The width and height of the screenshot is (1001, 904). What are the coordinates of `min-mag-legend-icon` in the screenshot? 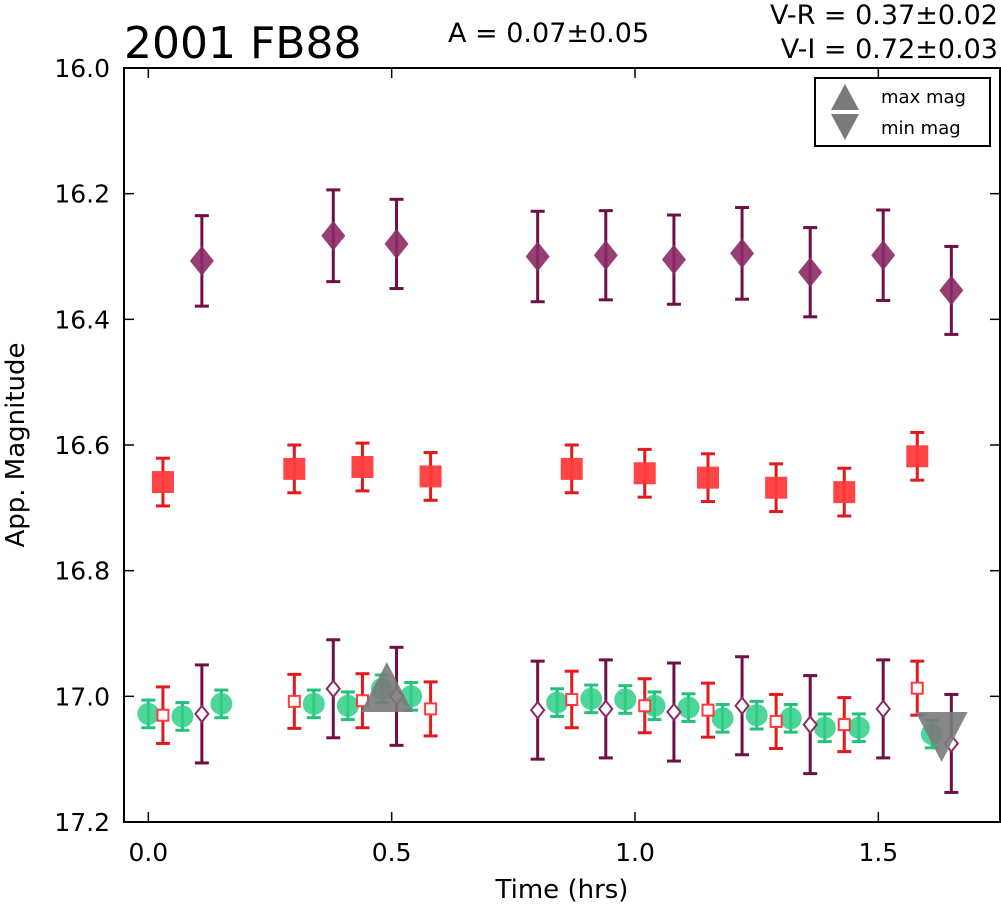 It's located at (845, 127).